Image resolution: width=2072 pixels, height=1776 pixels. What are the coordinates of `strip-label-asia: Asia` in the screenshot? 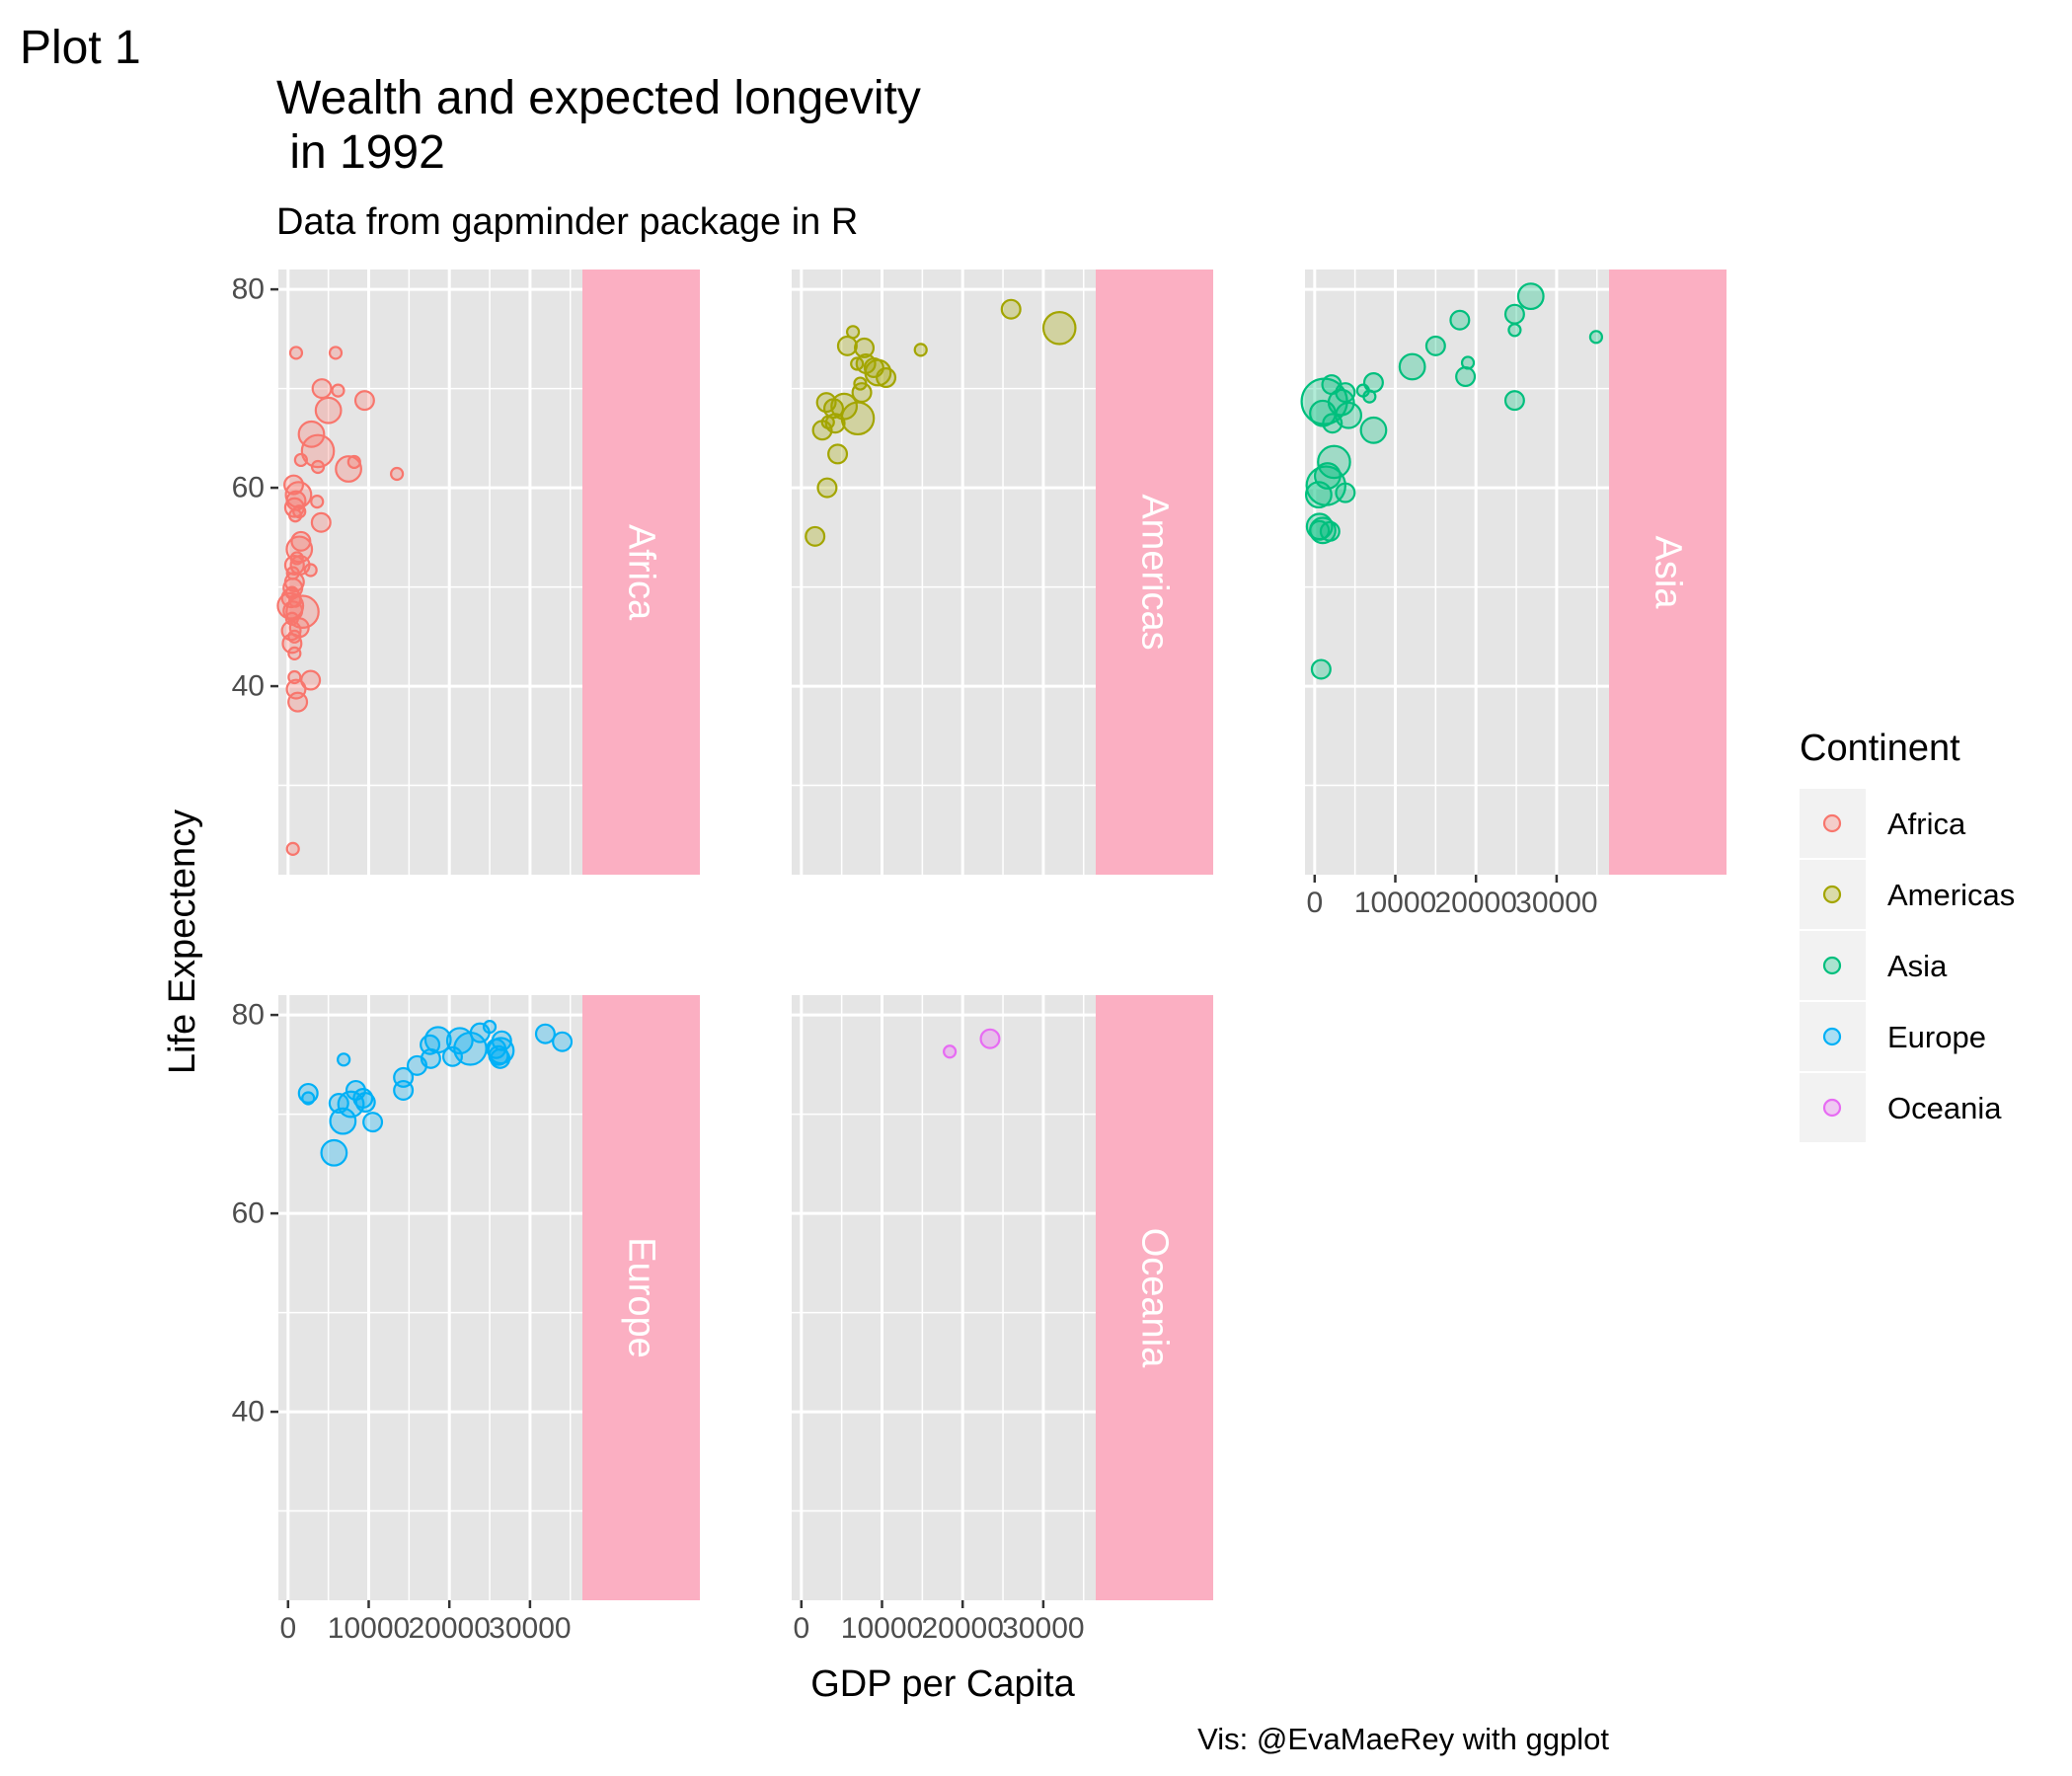 It's located at (1668, 573).